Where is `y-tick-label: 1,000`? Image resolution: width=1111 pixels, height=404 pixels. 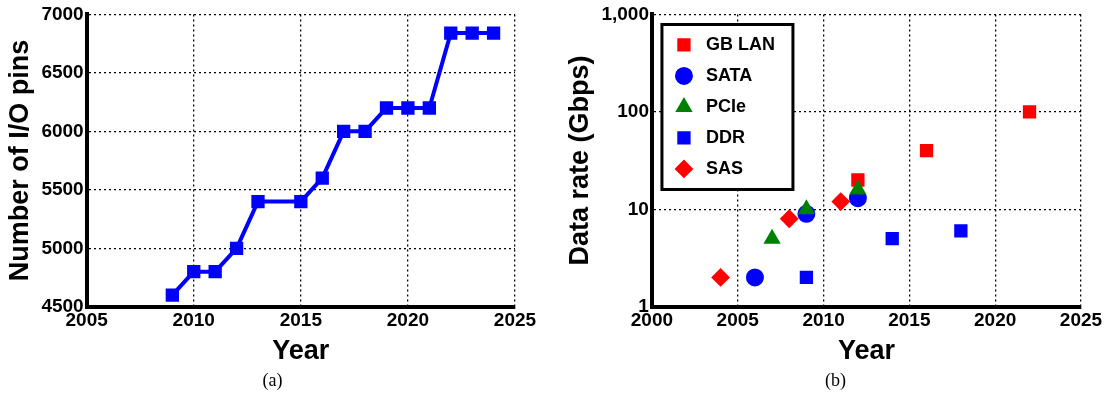 y-tick-label: 1,000 is located at coordinates (625, 13).